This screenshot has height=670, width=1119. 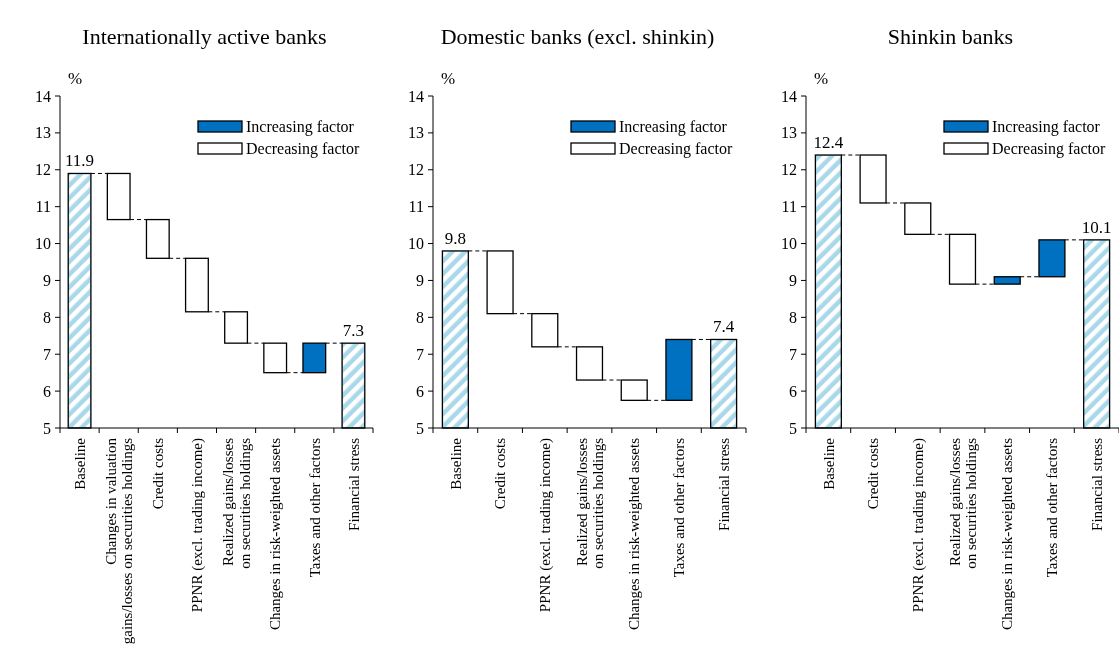 I want to click on chart-title: Domestic banks (excl. shinkin), so click(x=577, y=36).